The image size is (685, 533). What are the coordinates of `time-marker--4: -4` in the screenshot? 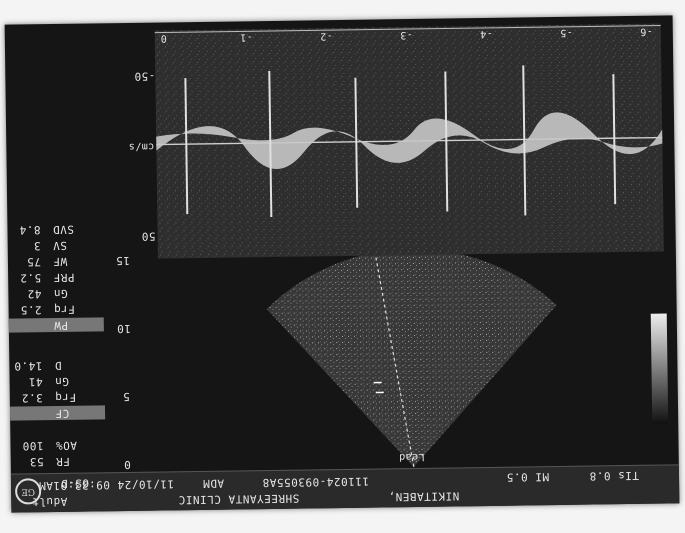 It's located at (486, 33).